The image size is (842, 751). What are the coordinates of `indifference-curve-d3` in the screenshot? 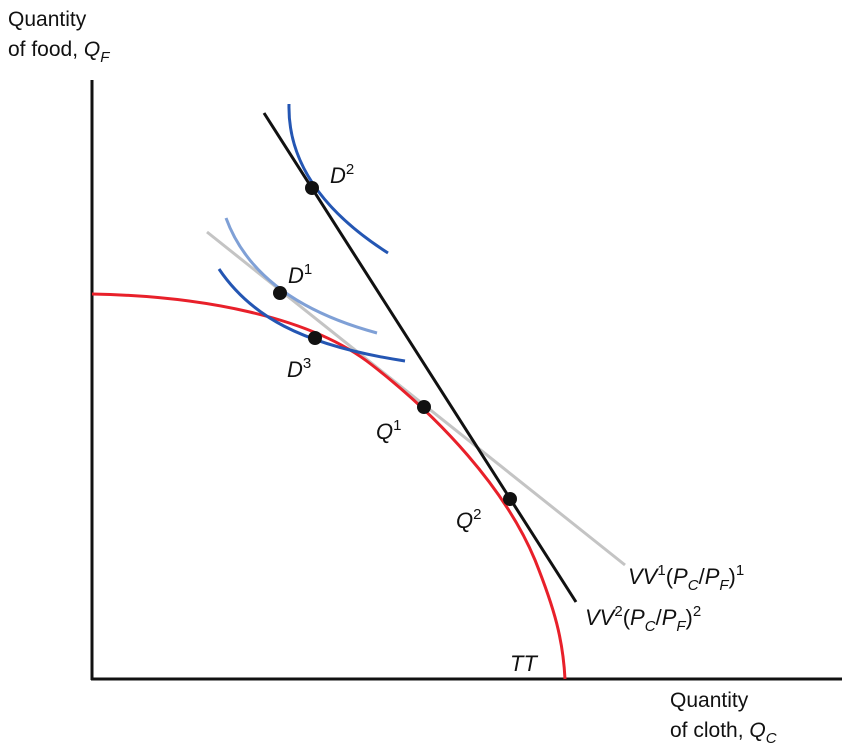 It's located at (311, 315).